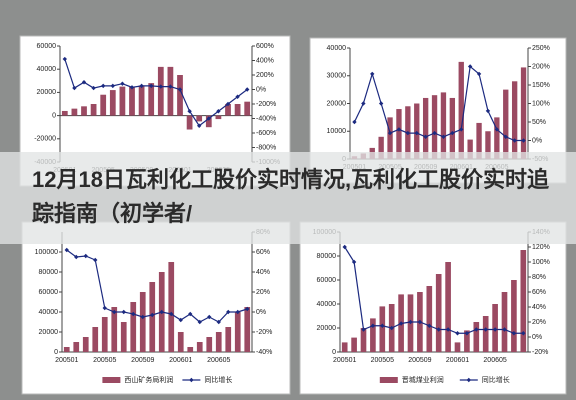 Image resolution: width=576 pixels, height=400 pixels. I want to click on y2-tick-label: 20%, so click(263, 292).